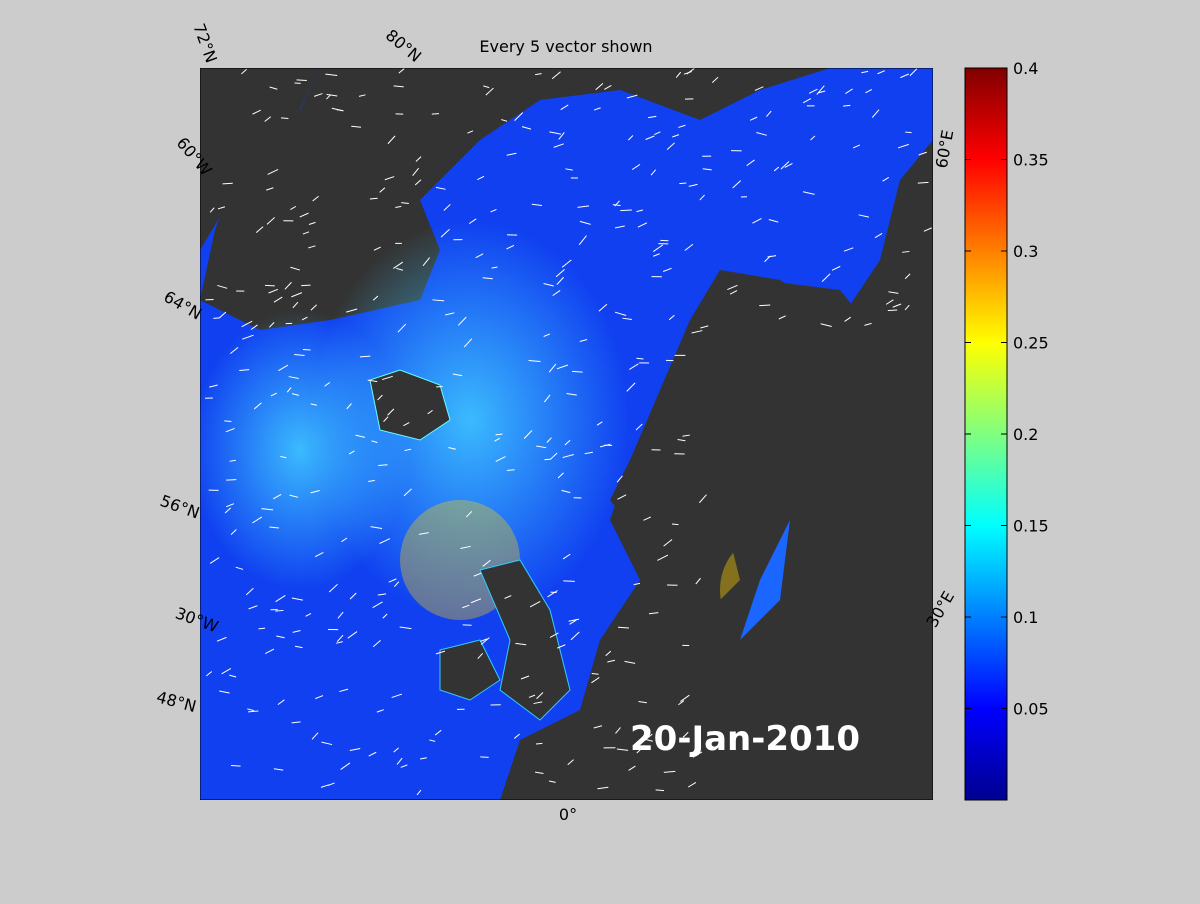 This screenshot has width=1200, height=904. Describe the element at coordinates (205, 43) in the screenshot. I see `grid-label: 72°N` at that location.